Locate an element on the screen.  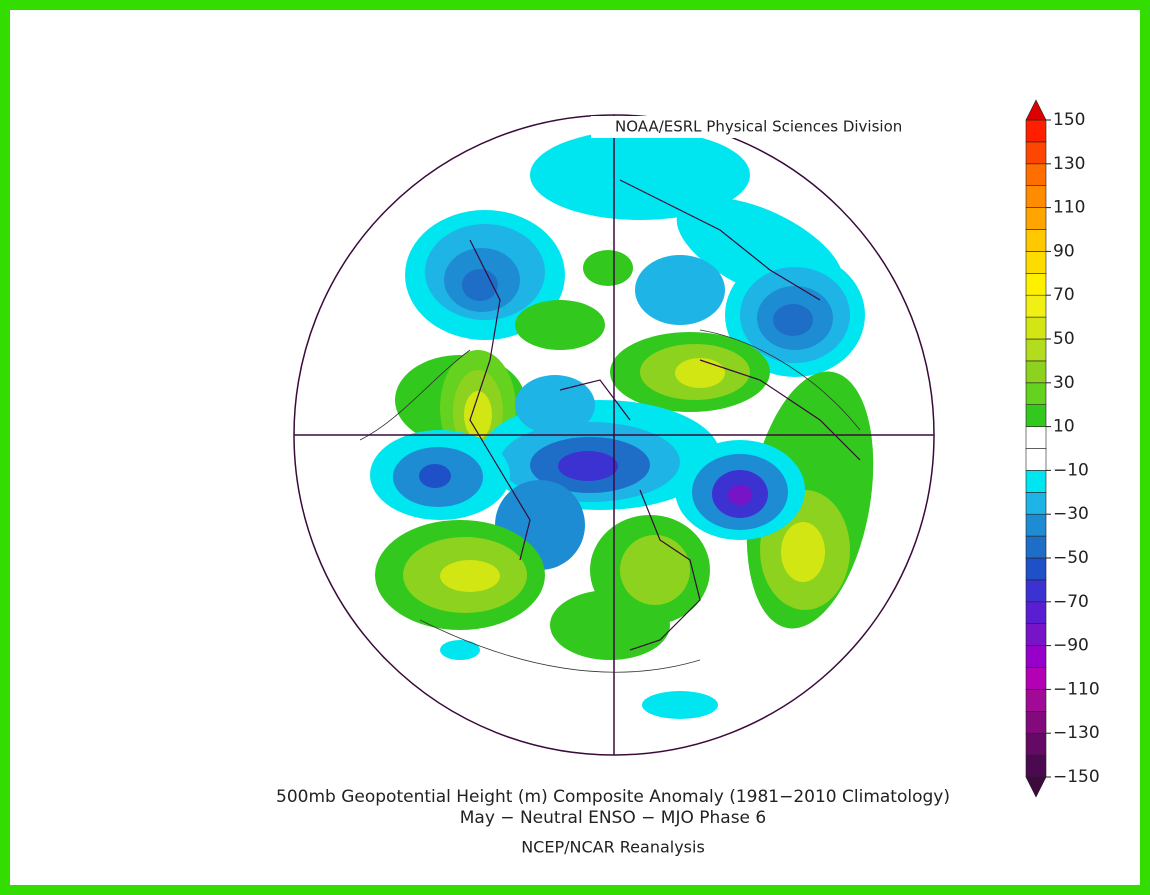
tick-label: −110 is located at coordinates (1076, 689).